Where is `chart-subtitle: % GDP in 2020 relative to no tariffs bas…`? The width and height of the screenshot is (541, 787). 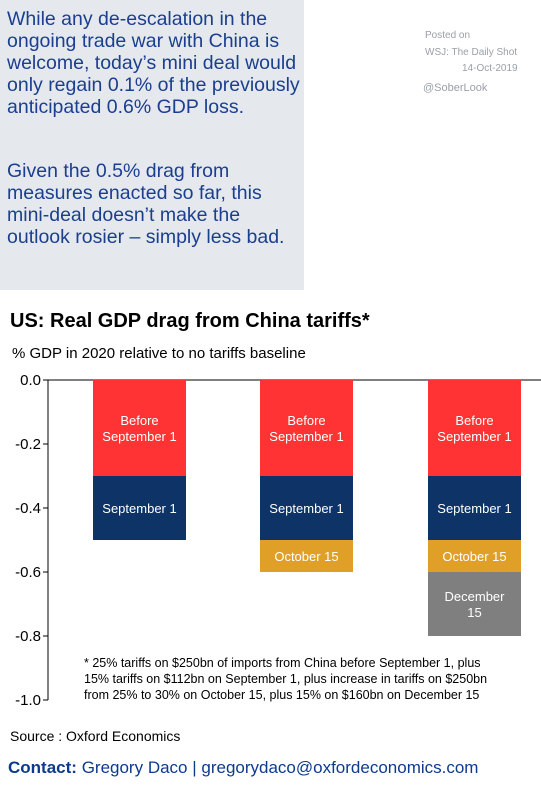 chart-subtitle: % GDP in 2020 relative to no tariffs bas… is located at coordinates (159, 353).